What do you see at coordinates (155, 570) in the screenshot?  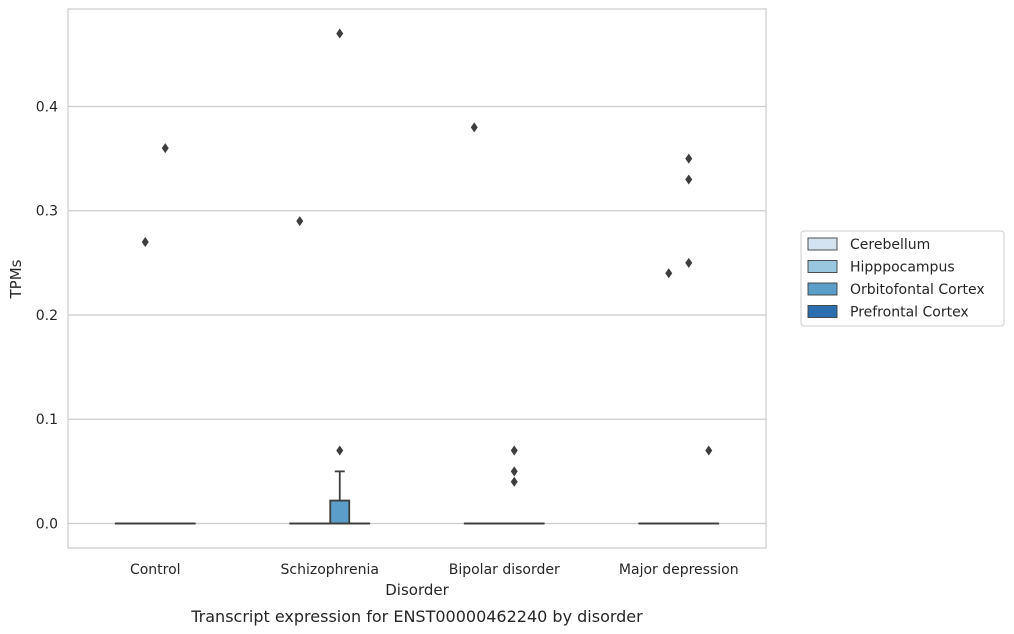 I see `x-tick-label: Control` at bounding box center [155, 570].